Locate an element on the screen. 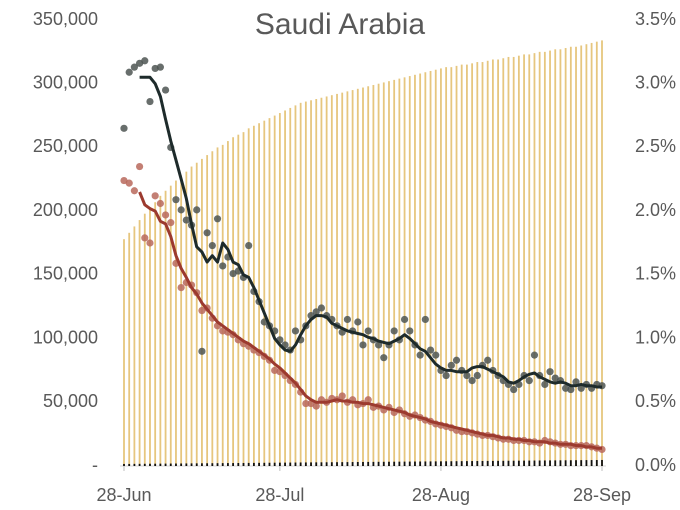 This screenshot has width=680, height=510. y2-tick-label: 3.0% is located at coordinates (655, 82).